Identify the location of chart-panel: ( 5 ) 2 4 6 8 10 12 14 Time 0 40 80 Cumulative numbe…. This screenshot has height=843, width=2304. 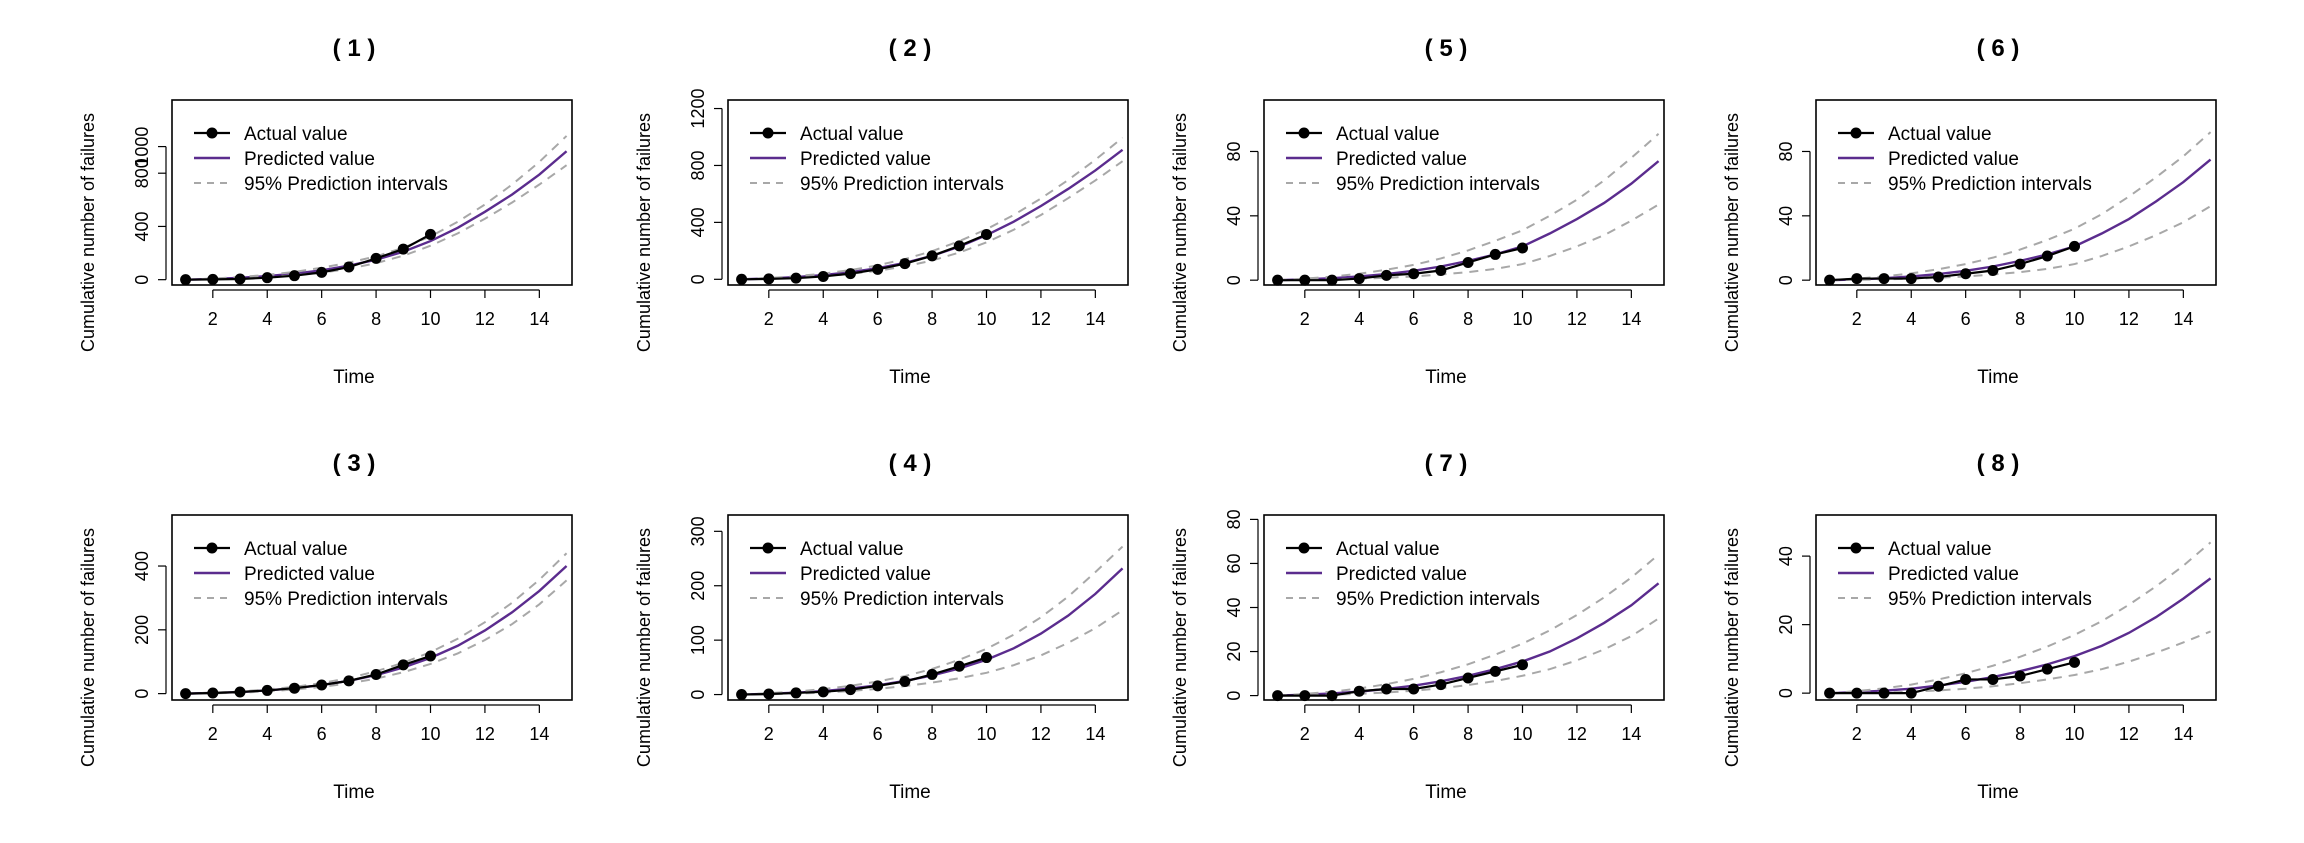
(1417, 211).